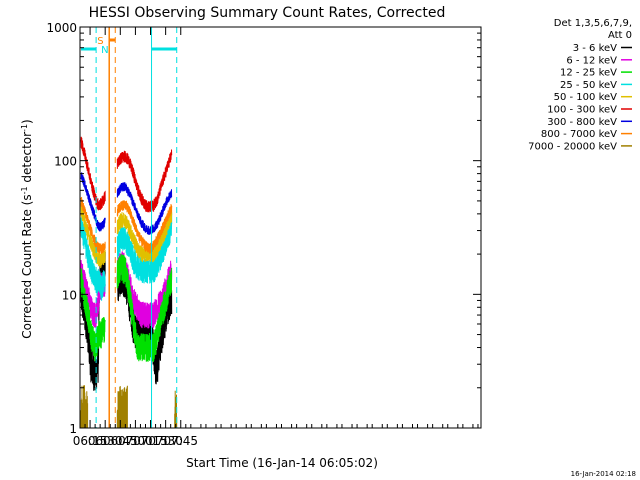 The height and width of the screenshot is (480, 640). Describe the element at coordinates (144, 290) in the screenshot. I see `series-line-1-b` at that location.